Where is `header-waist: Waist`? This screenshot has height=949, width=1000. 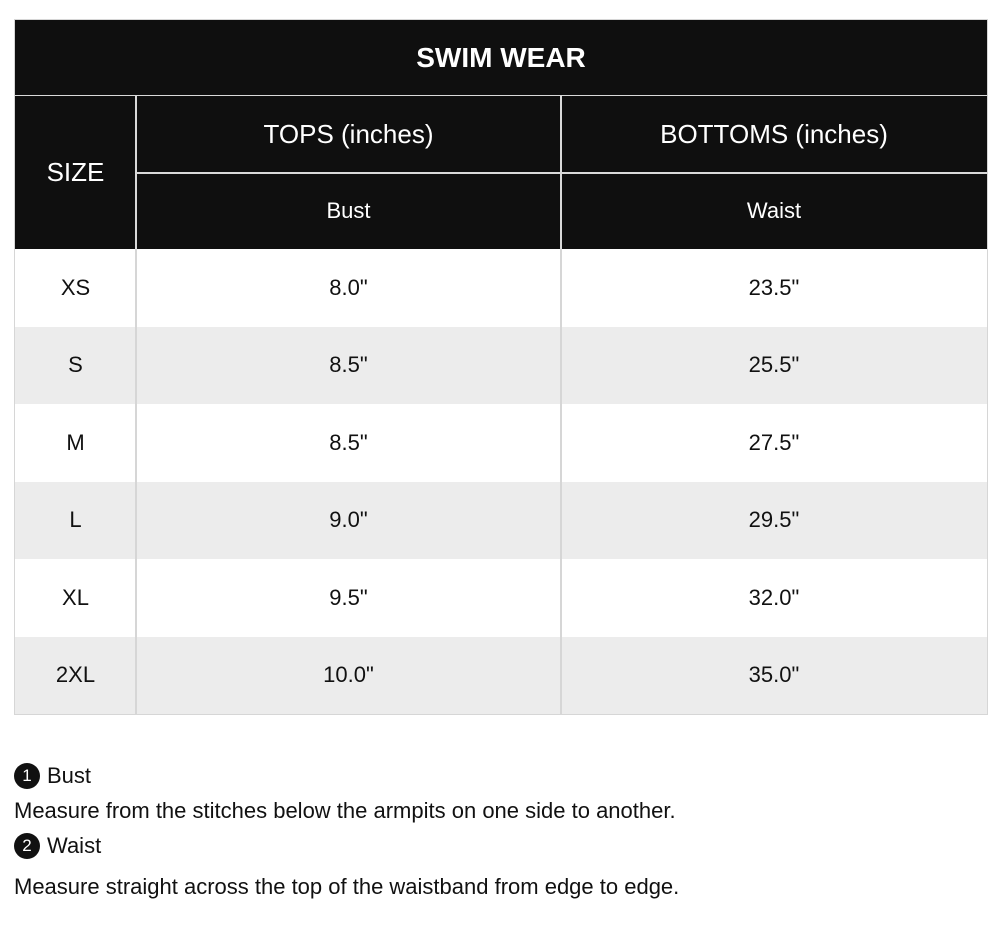
header-waist: Waist is located at coordinates (774, 211).